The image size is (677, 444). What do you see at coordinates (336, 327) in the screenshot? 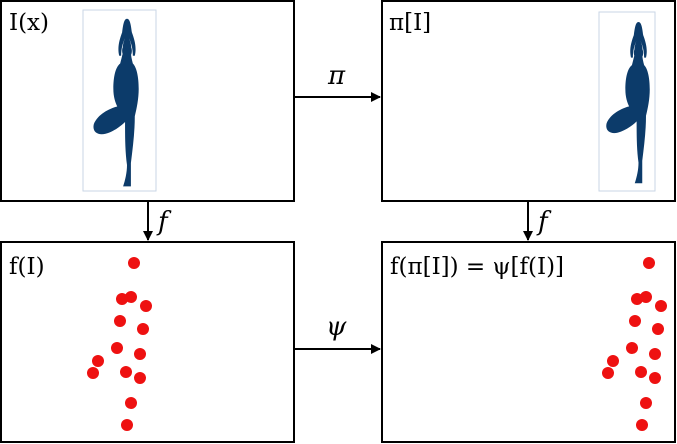
I see `psi-label: ψ` at bounding box center [336, 327].